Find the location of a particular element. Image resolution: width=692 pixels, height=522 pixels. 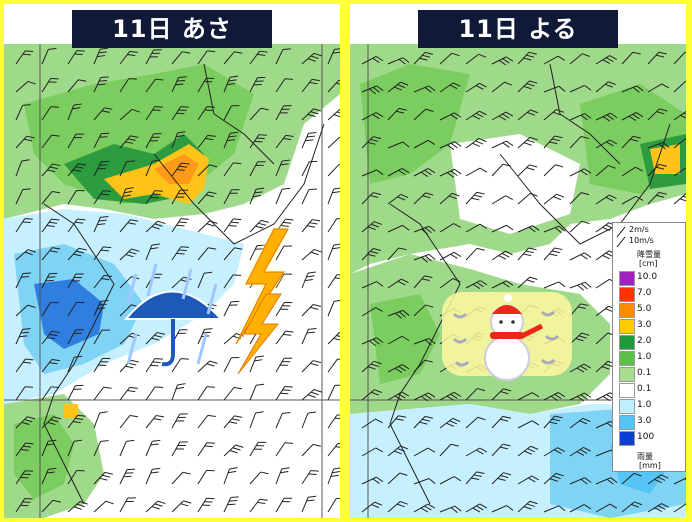

panel-title: 11日 よる is located at coordinates (518, 29).